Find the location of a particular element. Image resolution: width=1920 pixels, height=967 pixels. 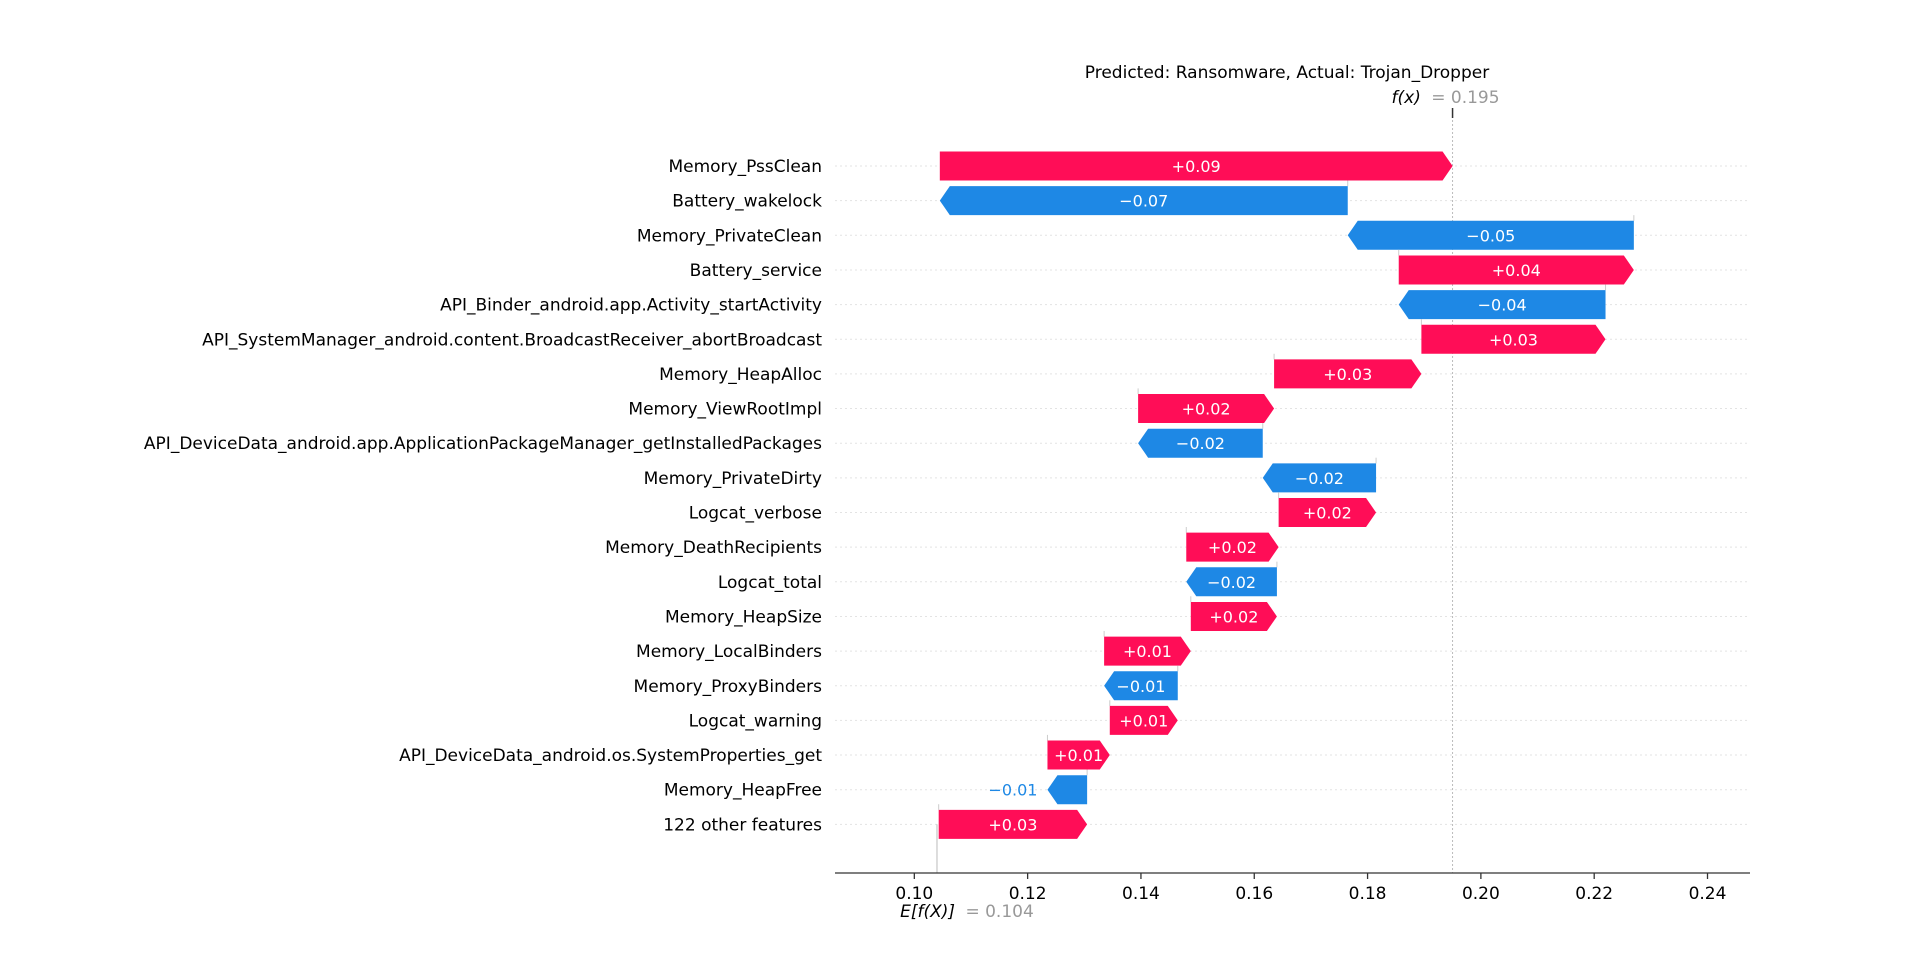

expected-value-annotation: E[f(X)] = 0.104 is located at coordinates (967, 912).